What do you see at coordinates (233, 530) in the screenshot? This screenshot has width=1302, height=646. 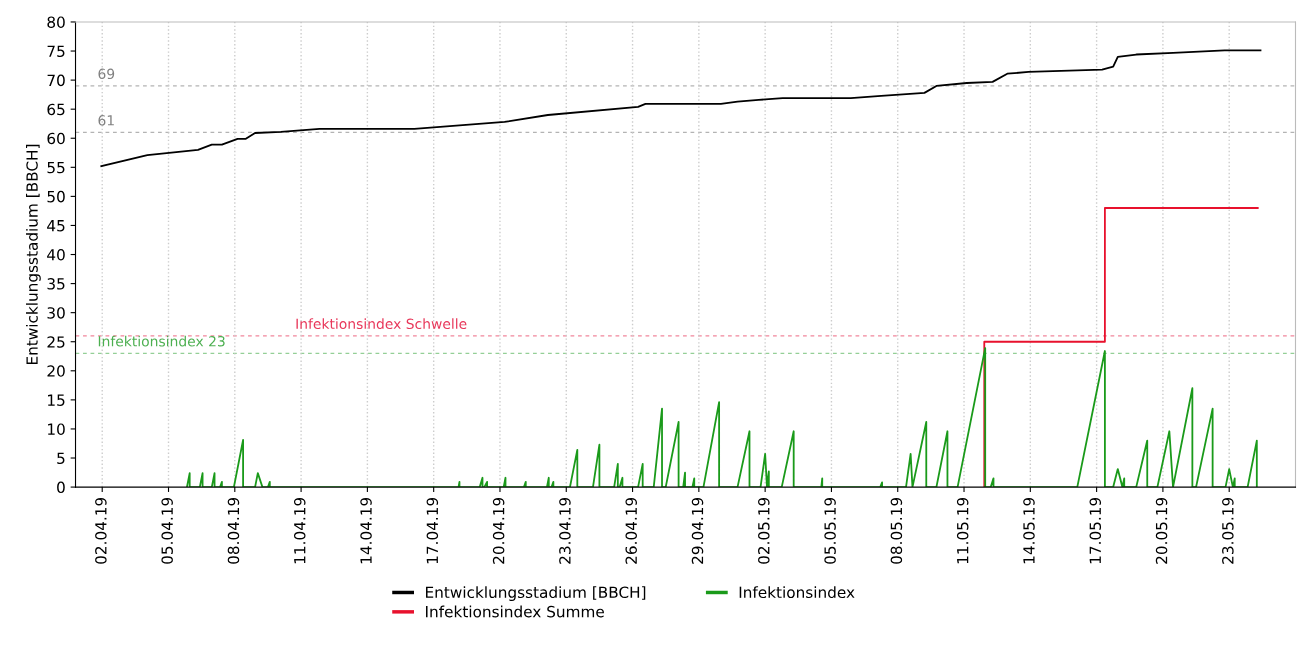 I see `x-tick-label: 08.04.19` at bounding box center [233, 530].